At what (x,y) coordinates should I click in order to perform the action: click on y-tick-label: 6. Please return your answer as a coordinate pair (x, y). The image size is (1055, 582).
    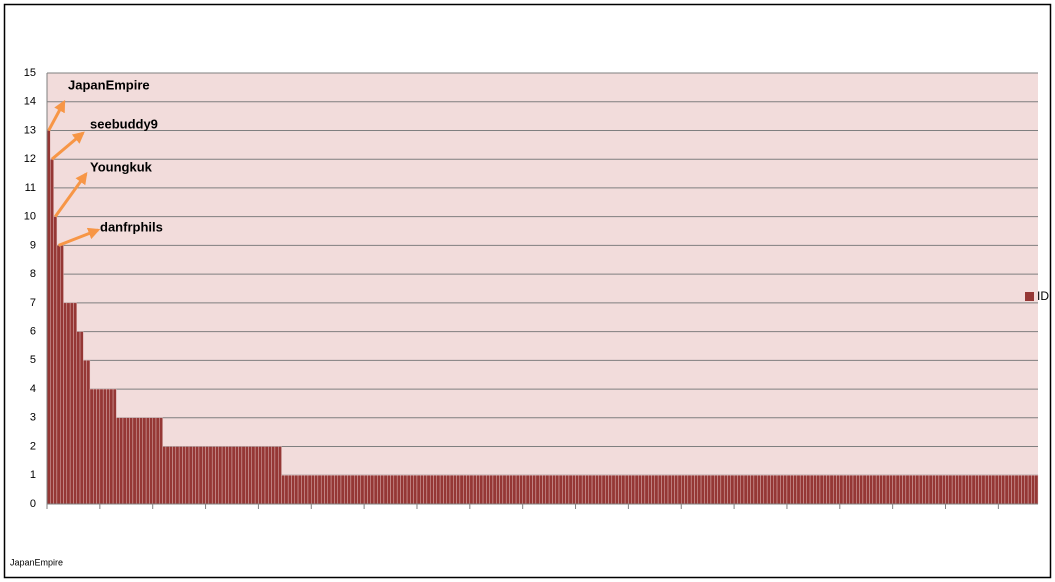
    Looking at the image, I should click on (33, 332).